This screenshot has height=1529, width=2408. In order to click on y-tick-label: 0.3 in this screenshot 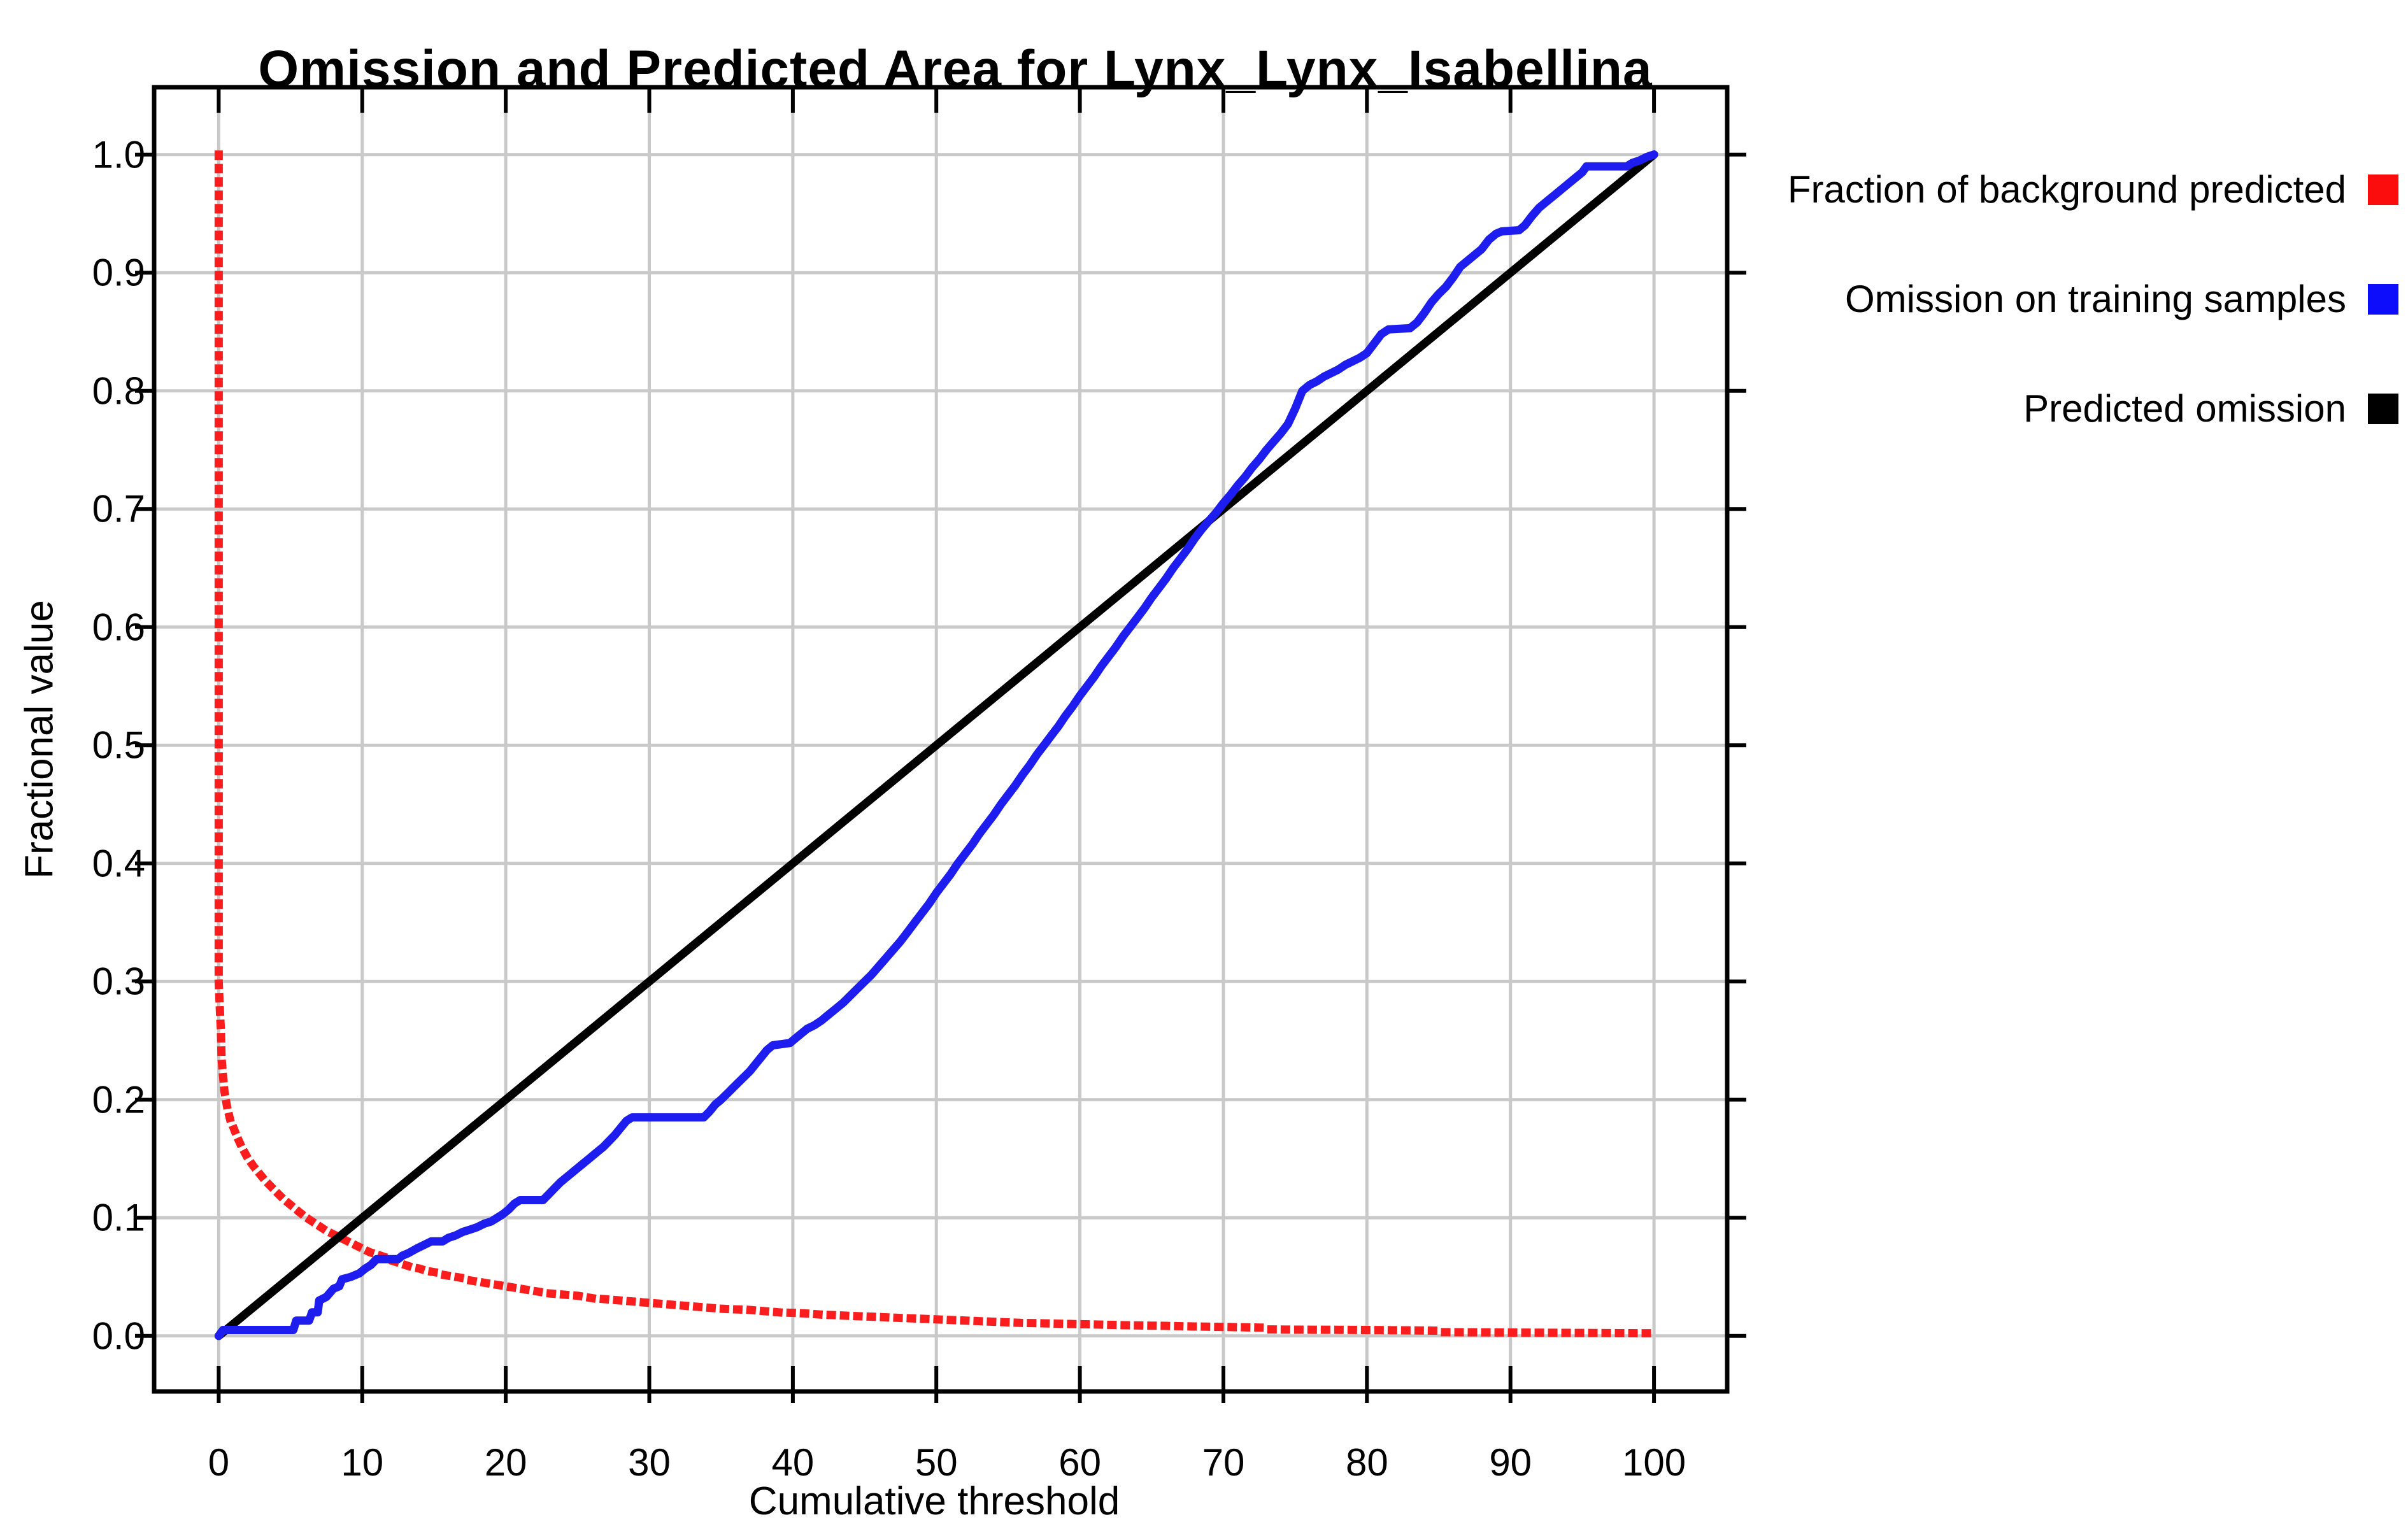, I will do `click(118, 981)`.